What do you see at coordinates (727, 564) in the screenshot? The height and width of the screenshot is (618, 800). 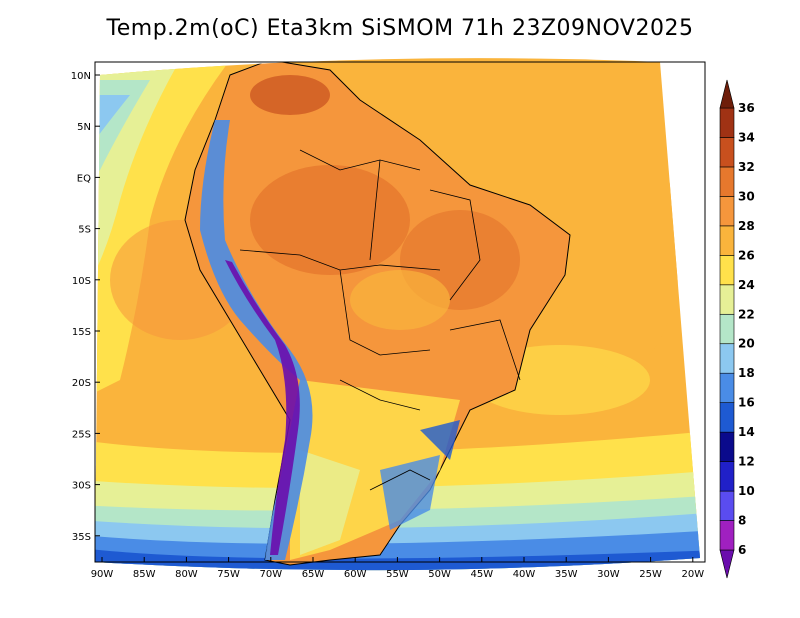 I see `colorbar-bottom-triangle` at bounding box center [727, 564].